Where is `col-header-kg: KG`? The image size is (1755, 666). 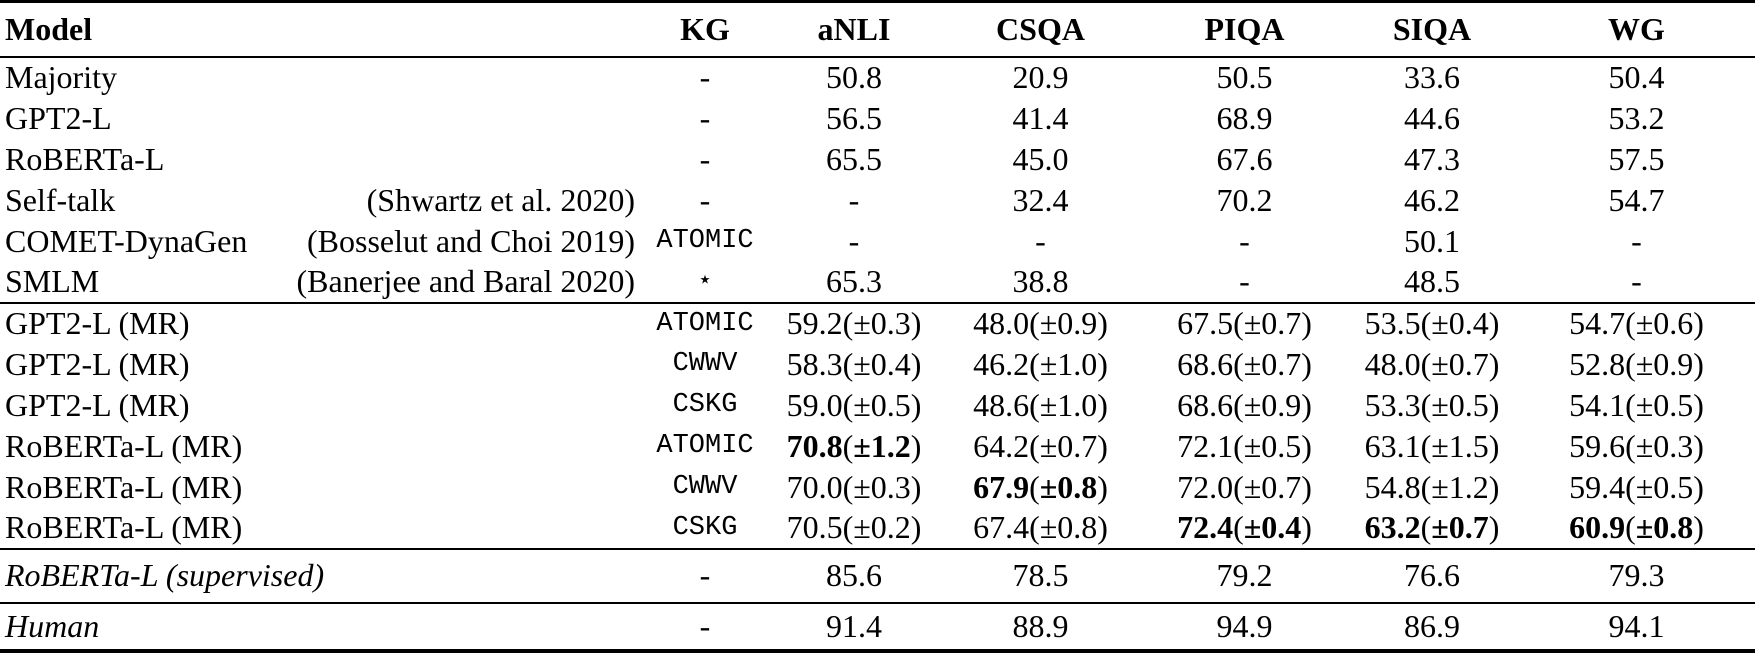 col-header-kg: KG is located at coordinates (705, 29).